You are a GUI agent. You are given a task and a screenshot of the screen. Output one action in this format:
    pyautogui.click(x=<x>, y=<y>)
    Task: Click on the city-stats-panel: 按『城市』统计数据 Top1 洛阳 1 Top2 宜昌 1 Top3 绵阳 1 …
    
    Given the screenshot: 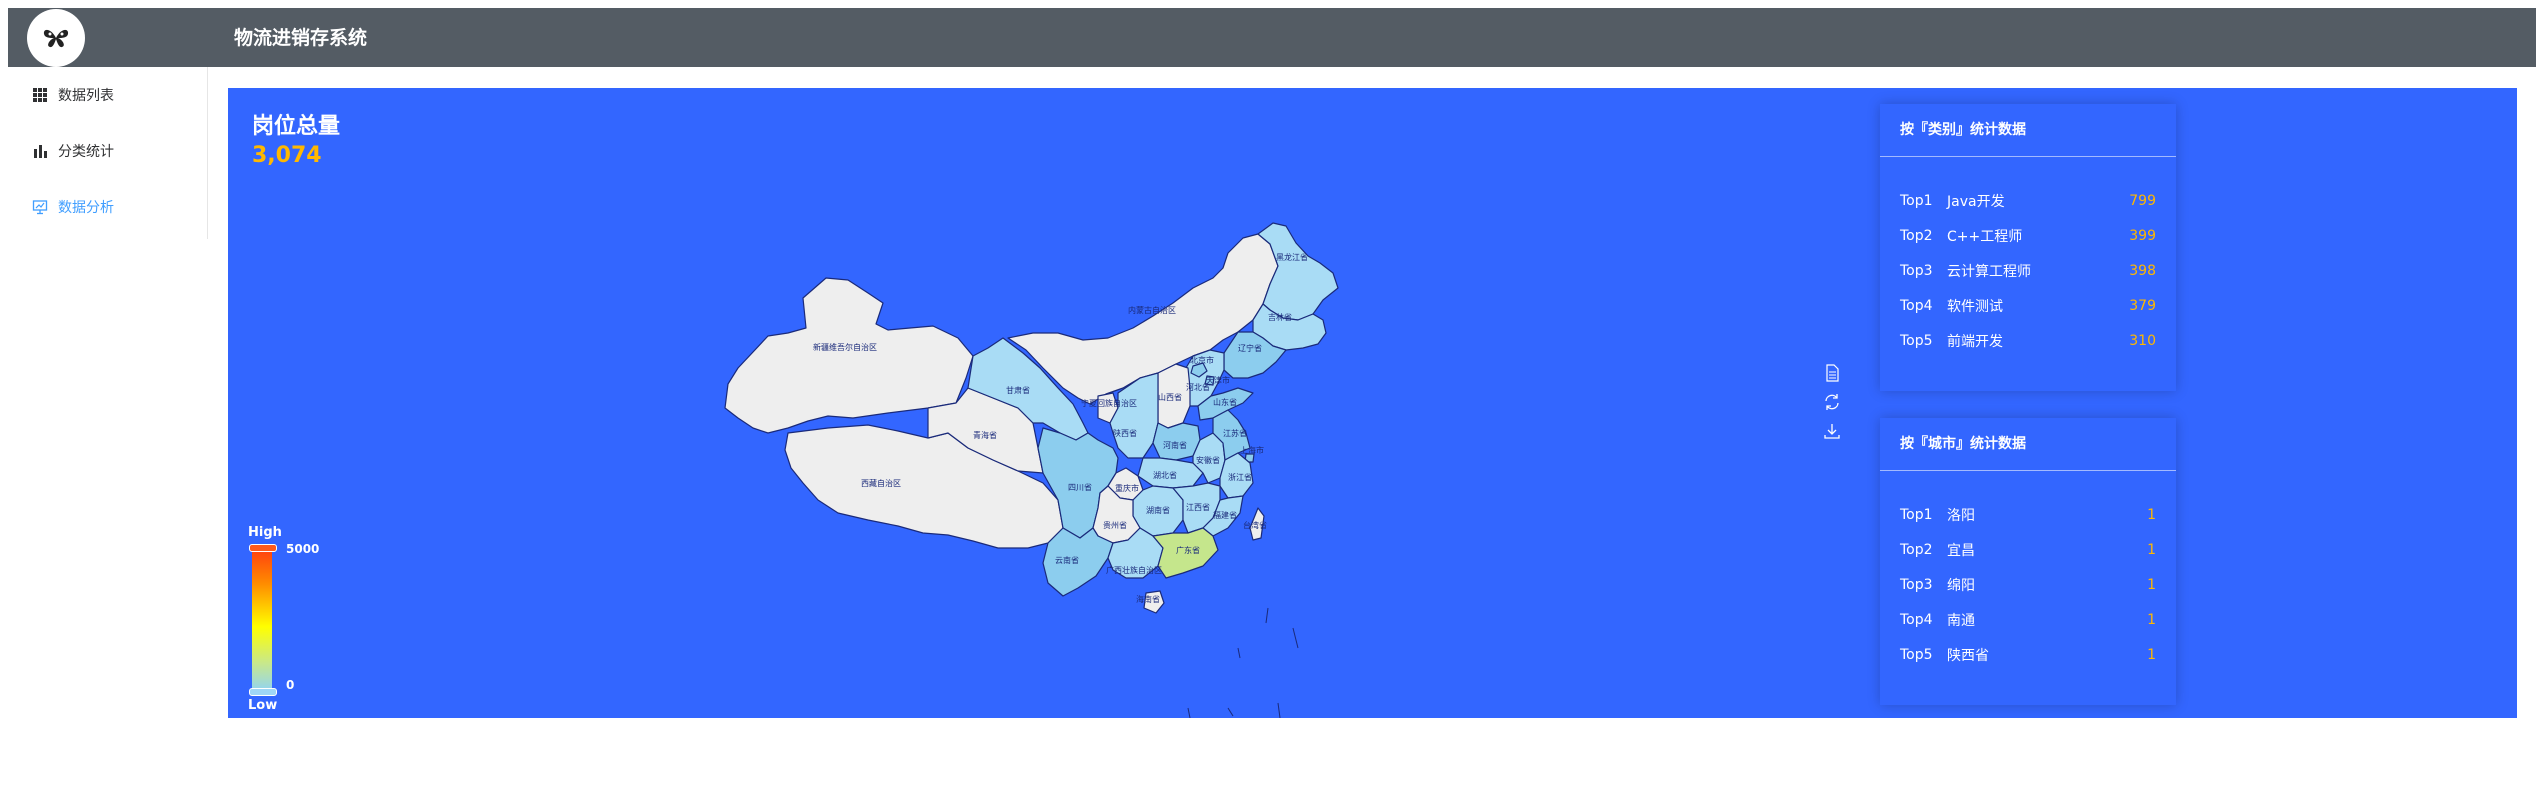 What is the action you would take?
    pyautogui.click(x=2028, y=561)
    